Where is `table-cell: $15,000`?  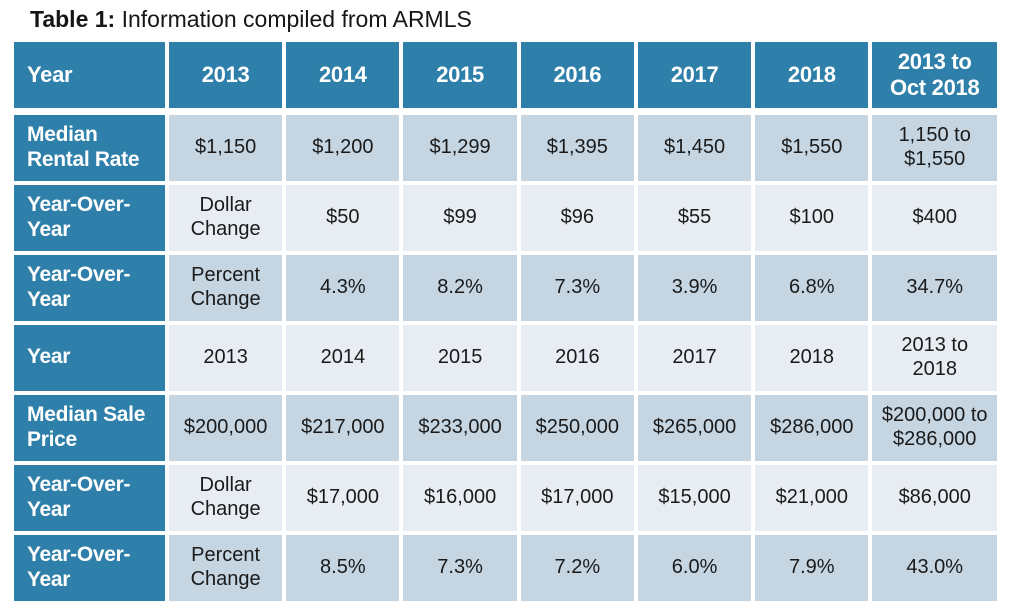 table-cell: $15,000 is located at coordinates (694, 497).